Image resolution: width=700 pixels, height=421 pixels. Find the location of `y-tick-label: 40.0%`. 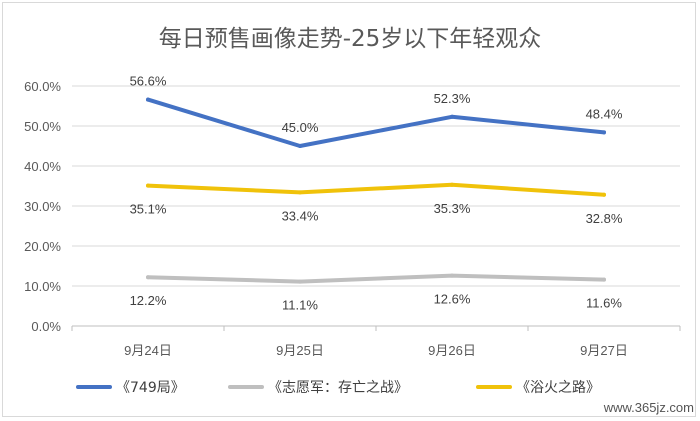

y-tick-label: 40.0% is located at coordinates (42, 166).